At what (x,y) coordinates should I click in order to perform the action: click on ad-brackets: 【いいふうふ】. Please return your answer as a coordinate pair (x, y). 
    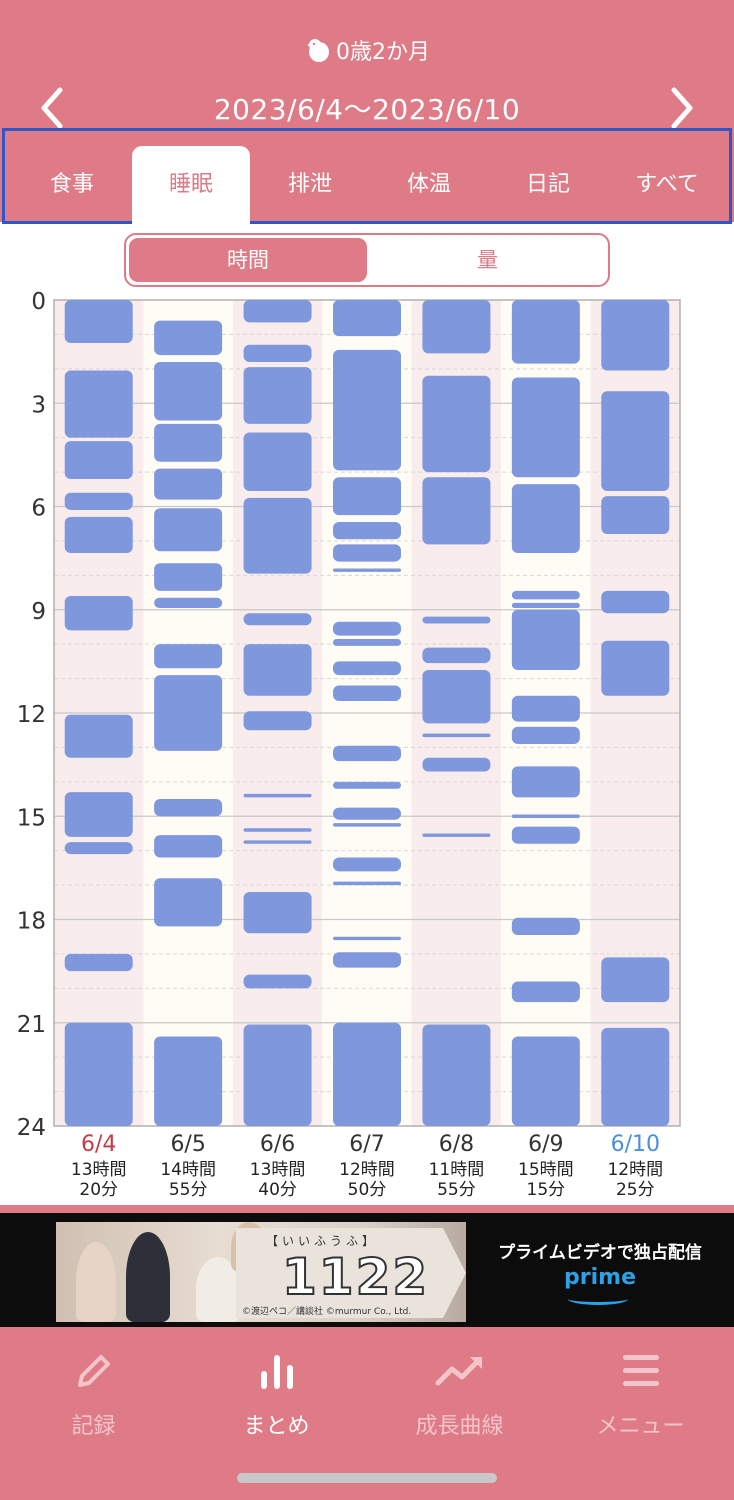
    Looking at the image, I should click on (322, 1241).